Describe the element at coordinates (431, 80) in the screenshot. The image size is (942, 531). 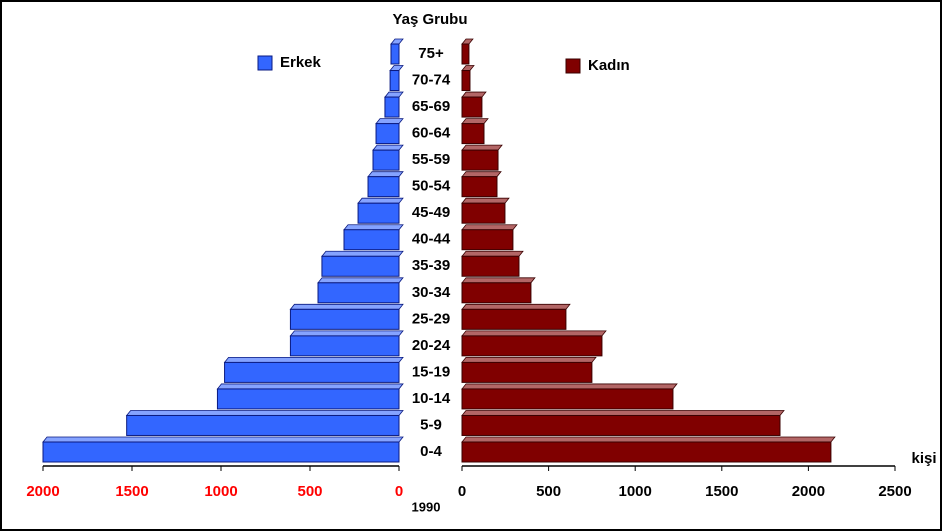
I see `category-label: 70-74` at that location.